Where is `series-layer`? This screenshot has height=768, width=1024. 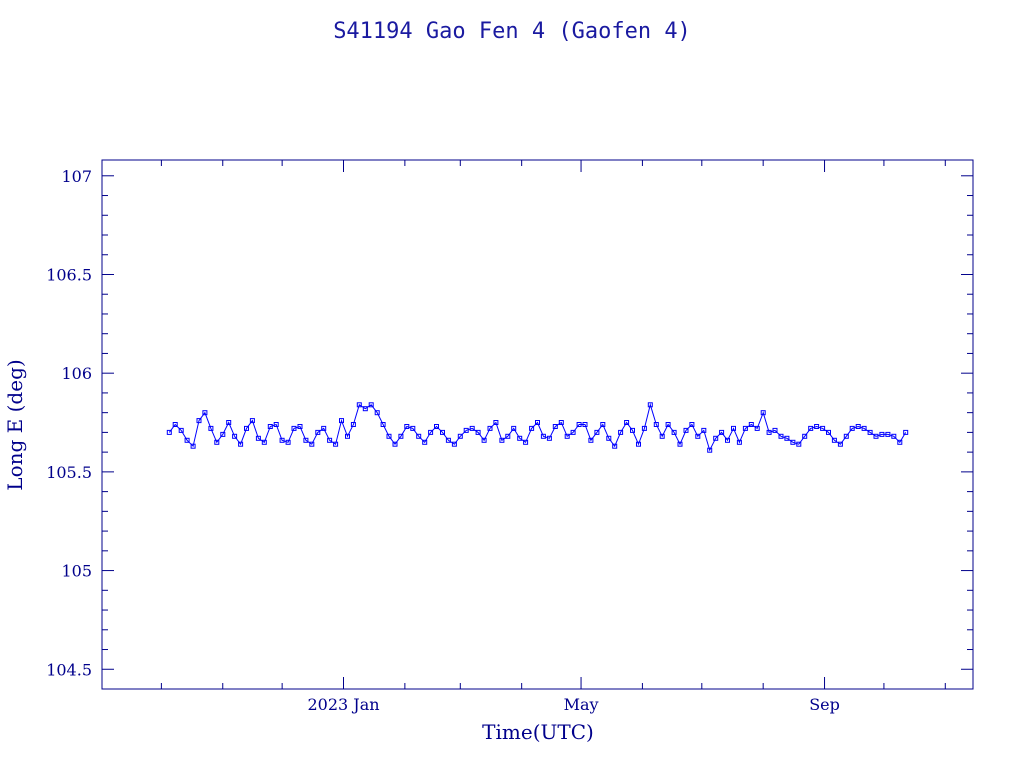
series-layer is located at coordinates (537, 427).